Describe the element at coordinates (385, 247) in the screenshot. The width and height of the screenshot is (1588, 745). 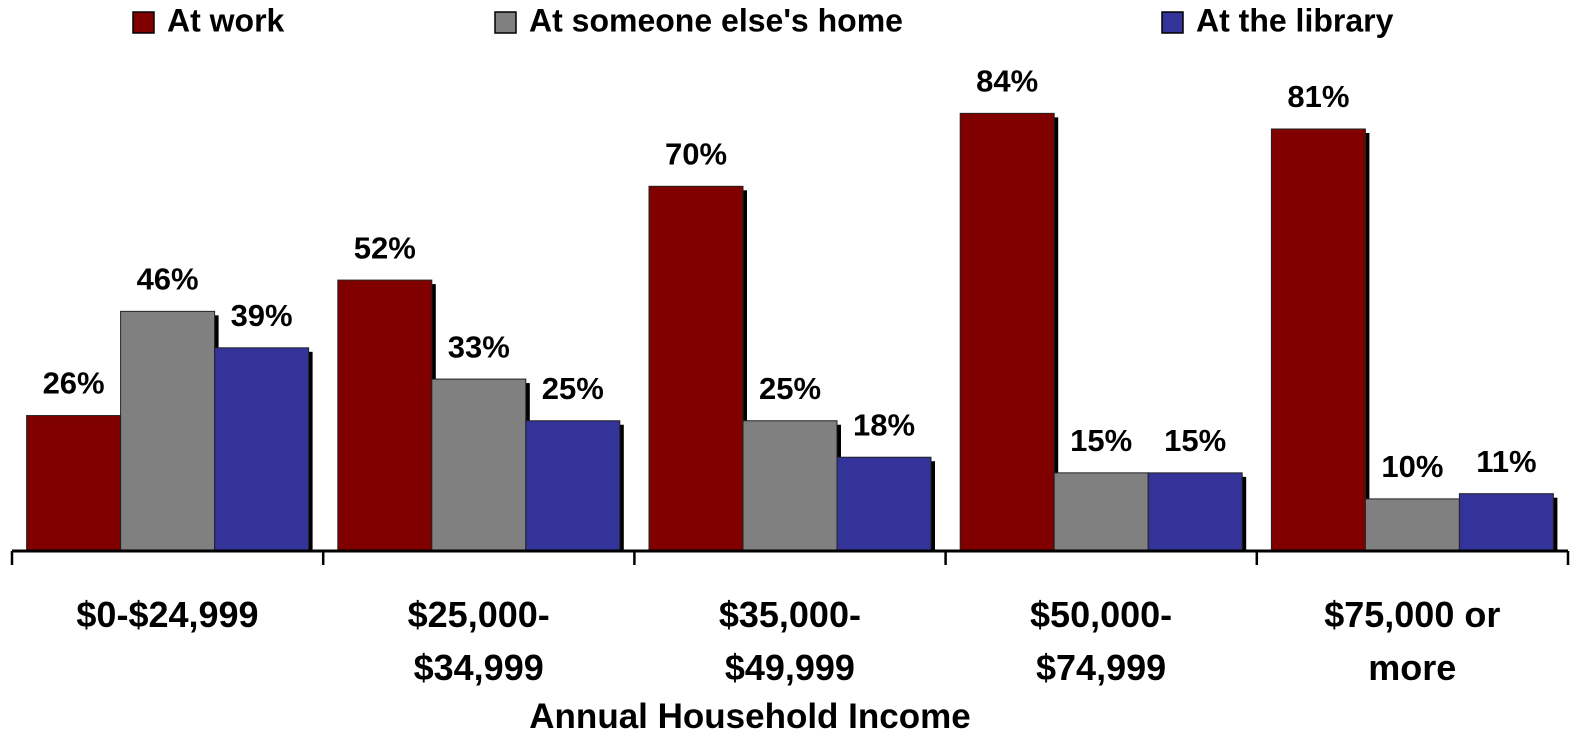
I see `data-label: 52%` at that location.